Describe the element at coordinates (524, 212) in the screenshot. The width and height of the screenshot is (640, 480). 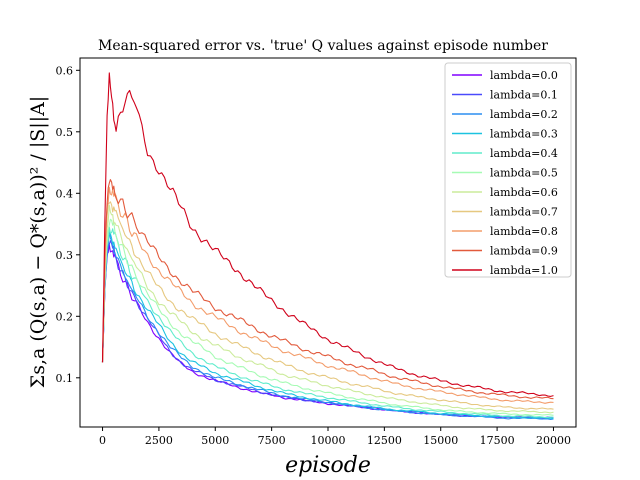
I see `legend-entry: lambda=0.7` at that location.